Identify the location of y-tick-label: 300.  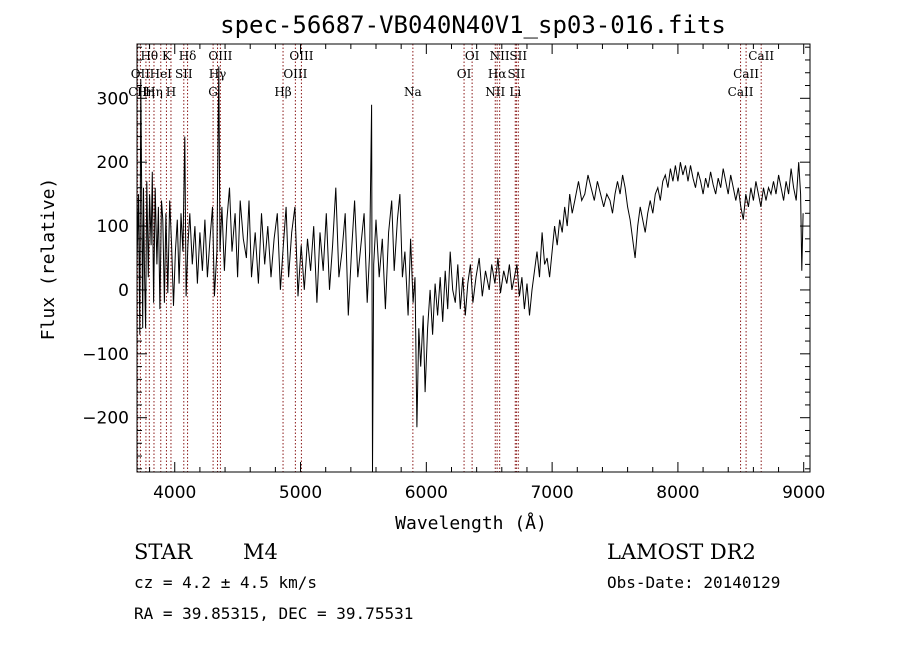
(113, 99).